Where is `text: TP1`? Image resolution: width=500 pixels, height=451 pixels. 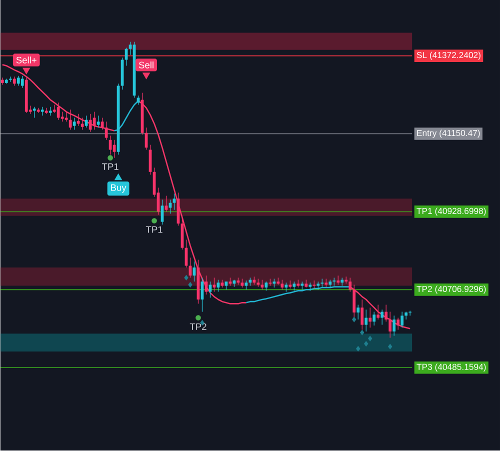 text: TP1 is located at coordinates (110, 167).